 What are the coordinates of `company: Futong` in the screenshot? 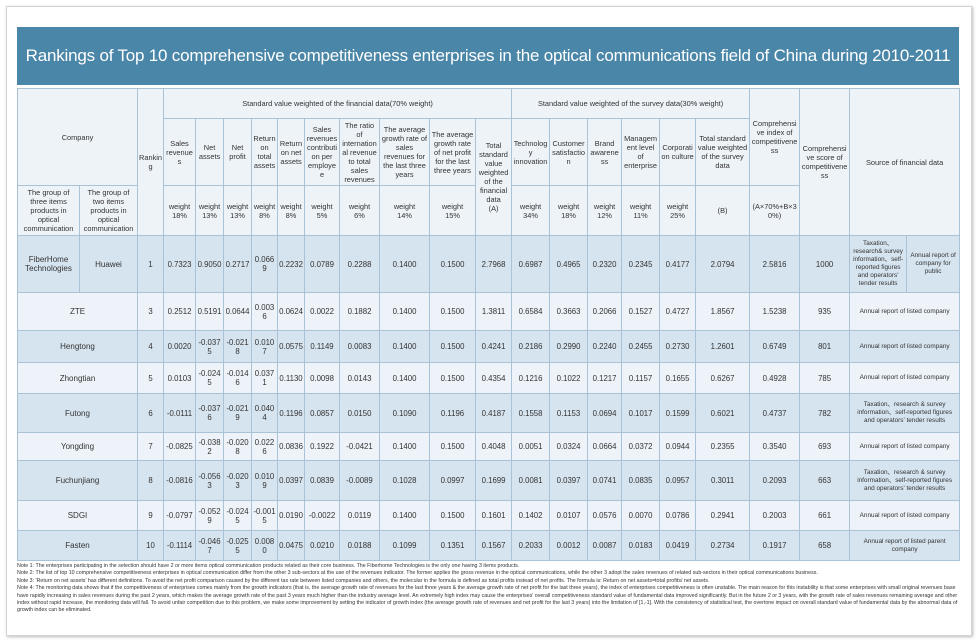 It's located at (77, 413).